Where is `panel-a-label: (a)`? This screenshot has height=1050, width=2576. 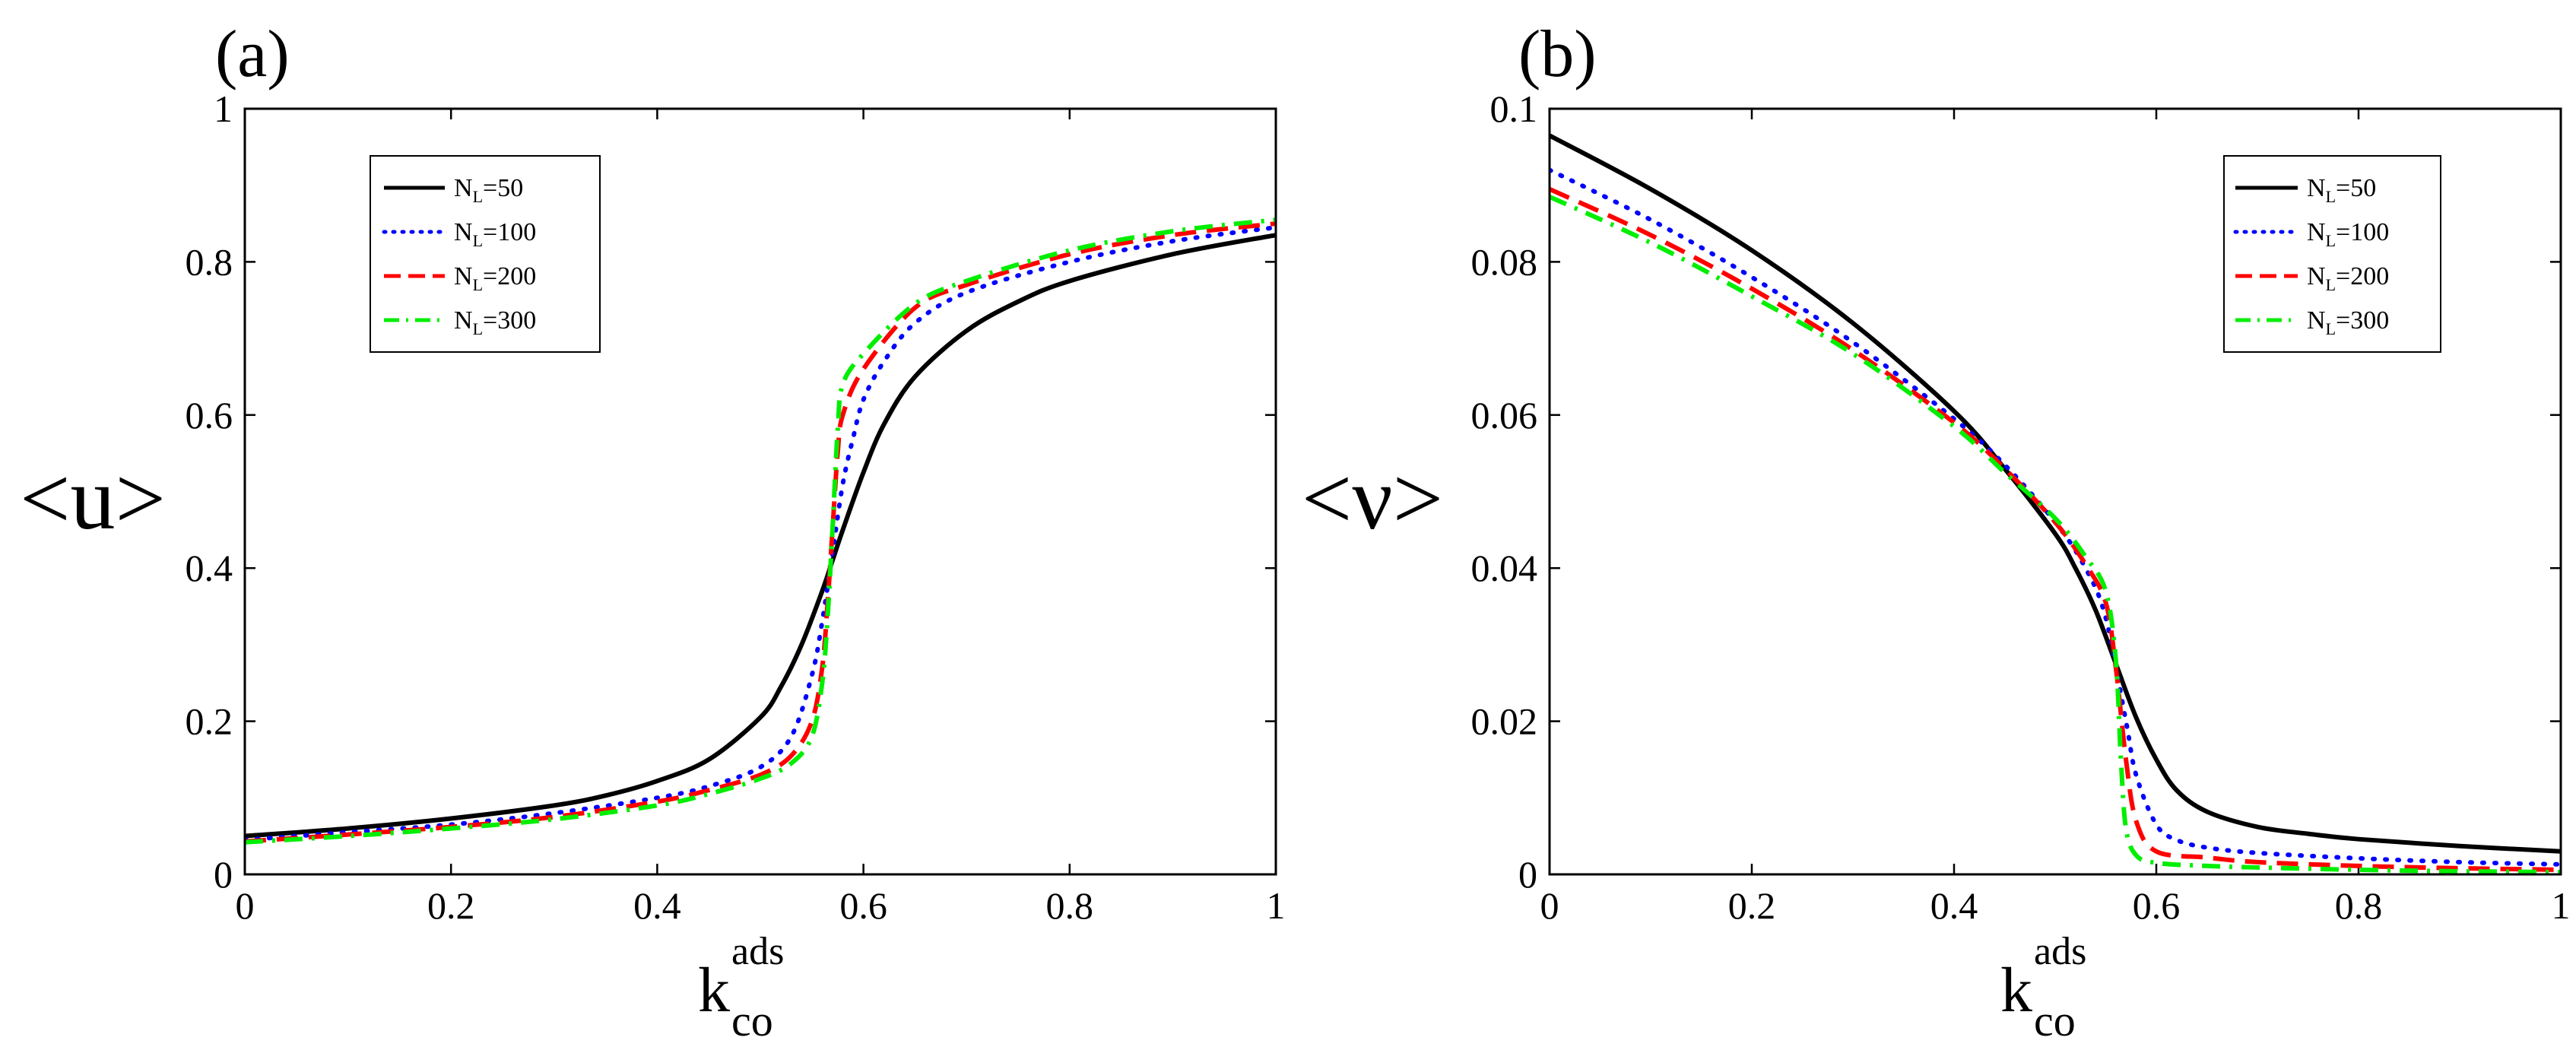
panel-a-label: (a) is located at coordinates (253, 54).